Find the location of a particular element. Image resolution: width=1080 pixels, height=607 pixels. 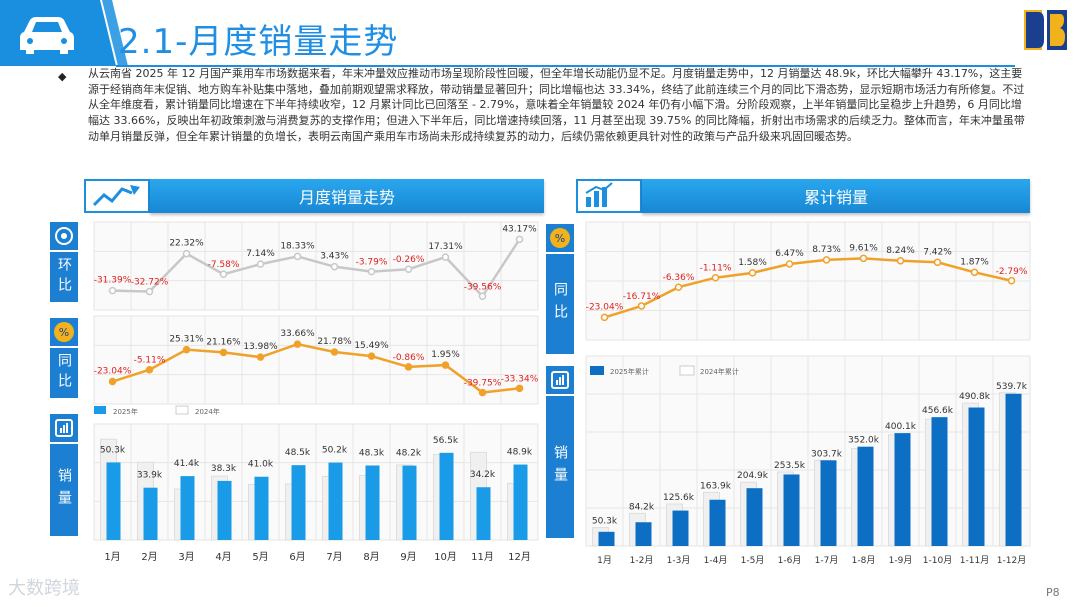

sales-chart-icon is located at coordinates (64, 428).